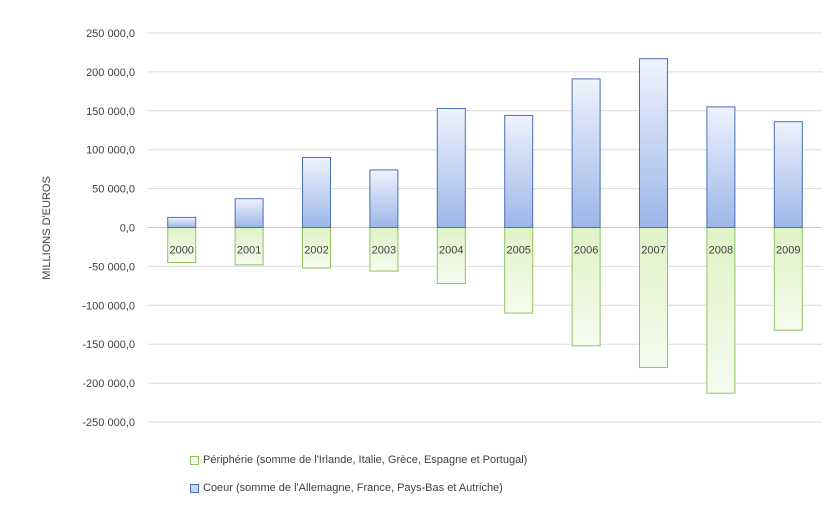  What do you see at coordinates (484, 251) in the screenshot?
I see `x-axis-categories: 2000 2001 2002 2003 2004 2005 2006 2007 2008 2009` at bounding box center [484, 251].